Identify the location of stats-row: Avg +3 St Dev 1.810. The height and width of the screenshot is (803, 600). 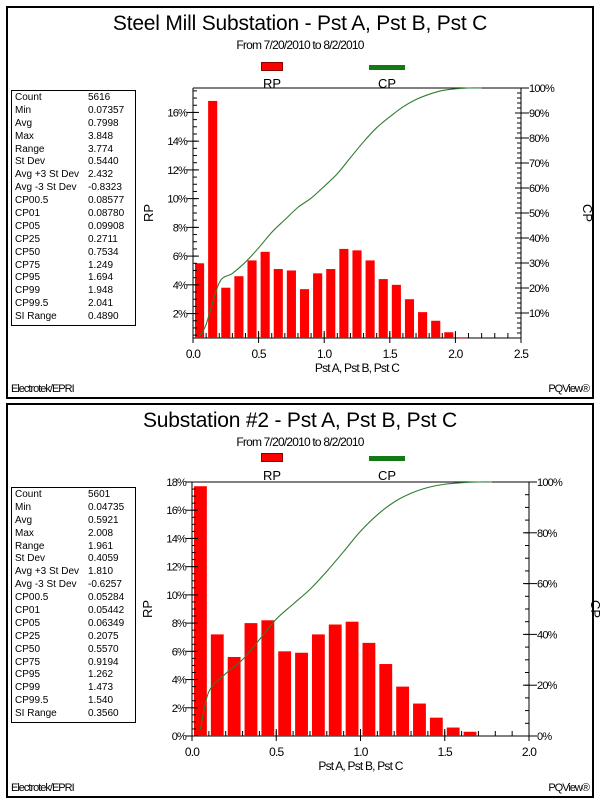
(73, 572).